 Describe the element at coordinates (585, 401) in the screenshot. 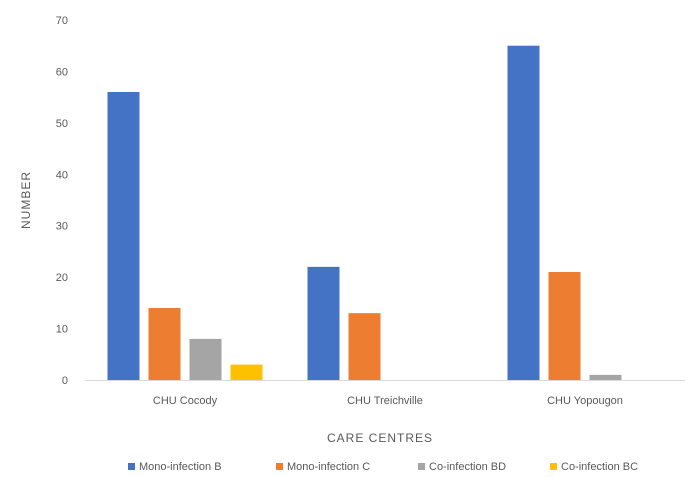

I see `x-tick-label: CHU Yopougon` at that location.